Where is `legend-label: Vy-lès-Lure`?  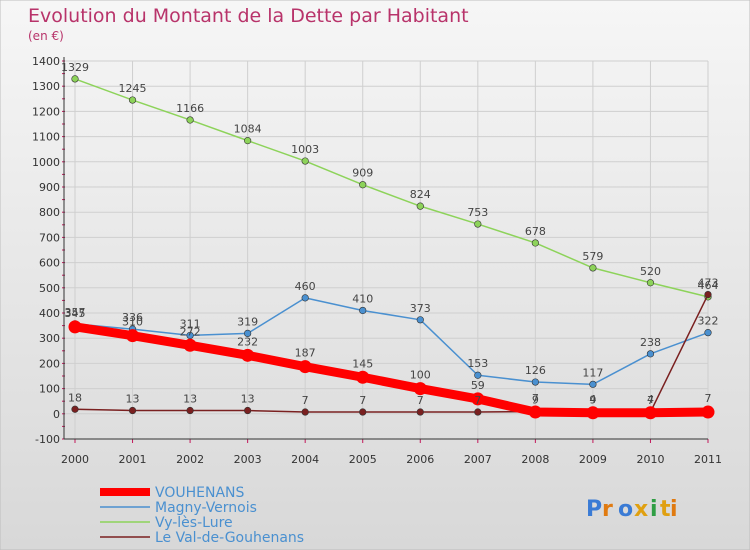
legend-label: Vy-lès-Lure is located at coordinates (194, 523).